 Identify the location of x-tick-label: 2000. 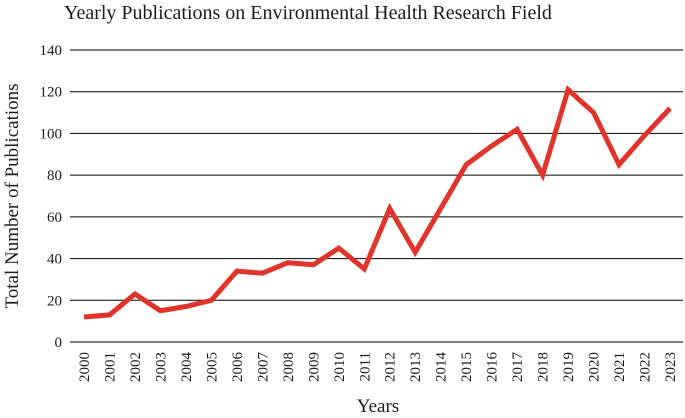
(85, 367).